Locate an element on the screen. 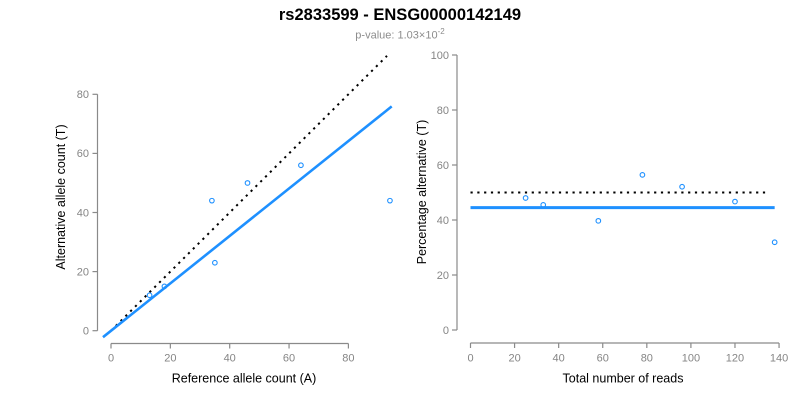  p-value-label: p-value: is located at coordinates (375, 35).